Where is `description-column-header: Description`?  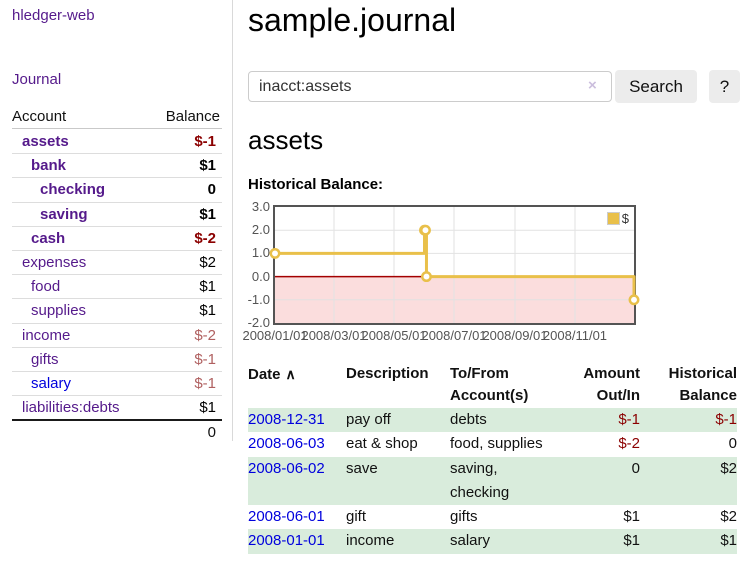 description-column-header: Description is located at coordinates (387, 373).